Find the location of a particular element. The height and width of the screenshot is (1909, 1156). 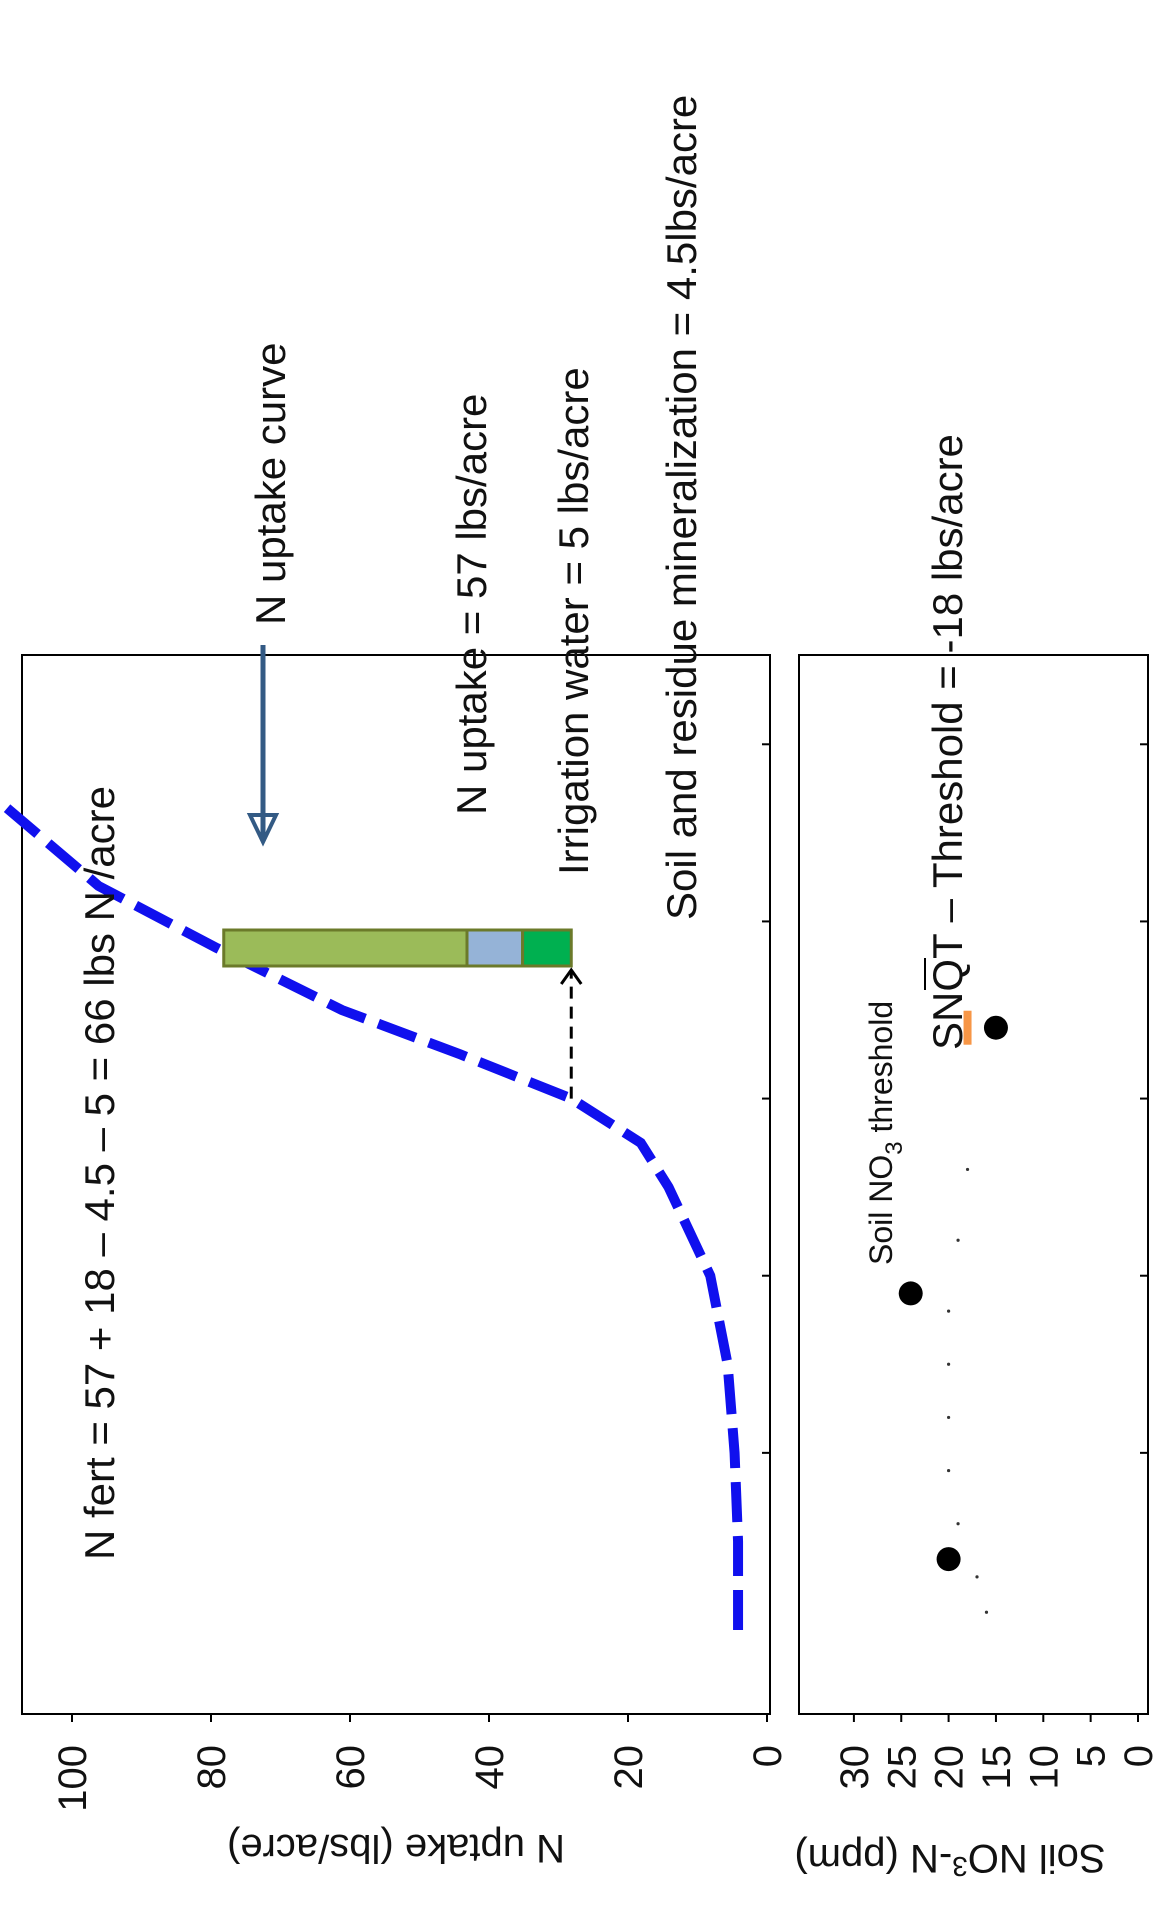

soil-y-axis-label: Soil NO3-N (ppm) is located at coordinates (949, 1859).